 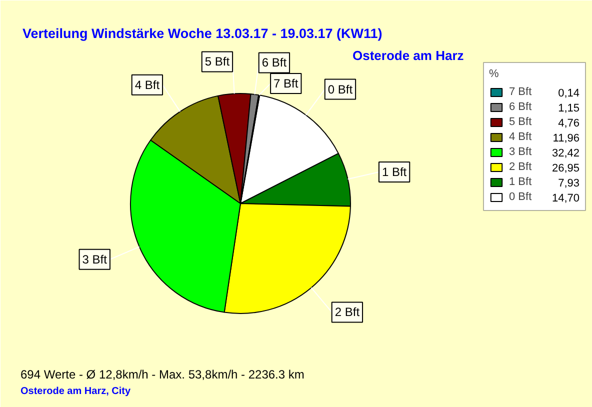 I want to click on data-label: 7,93, so click(x=569, y=184).